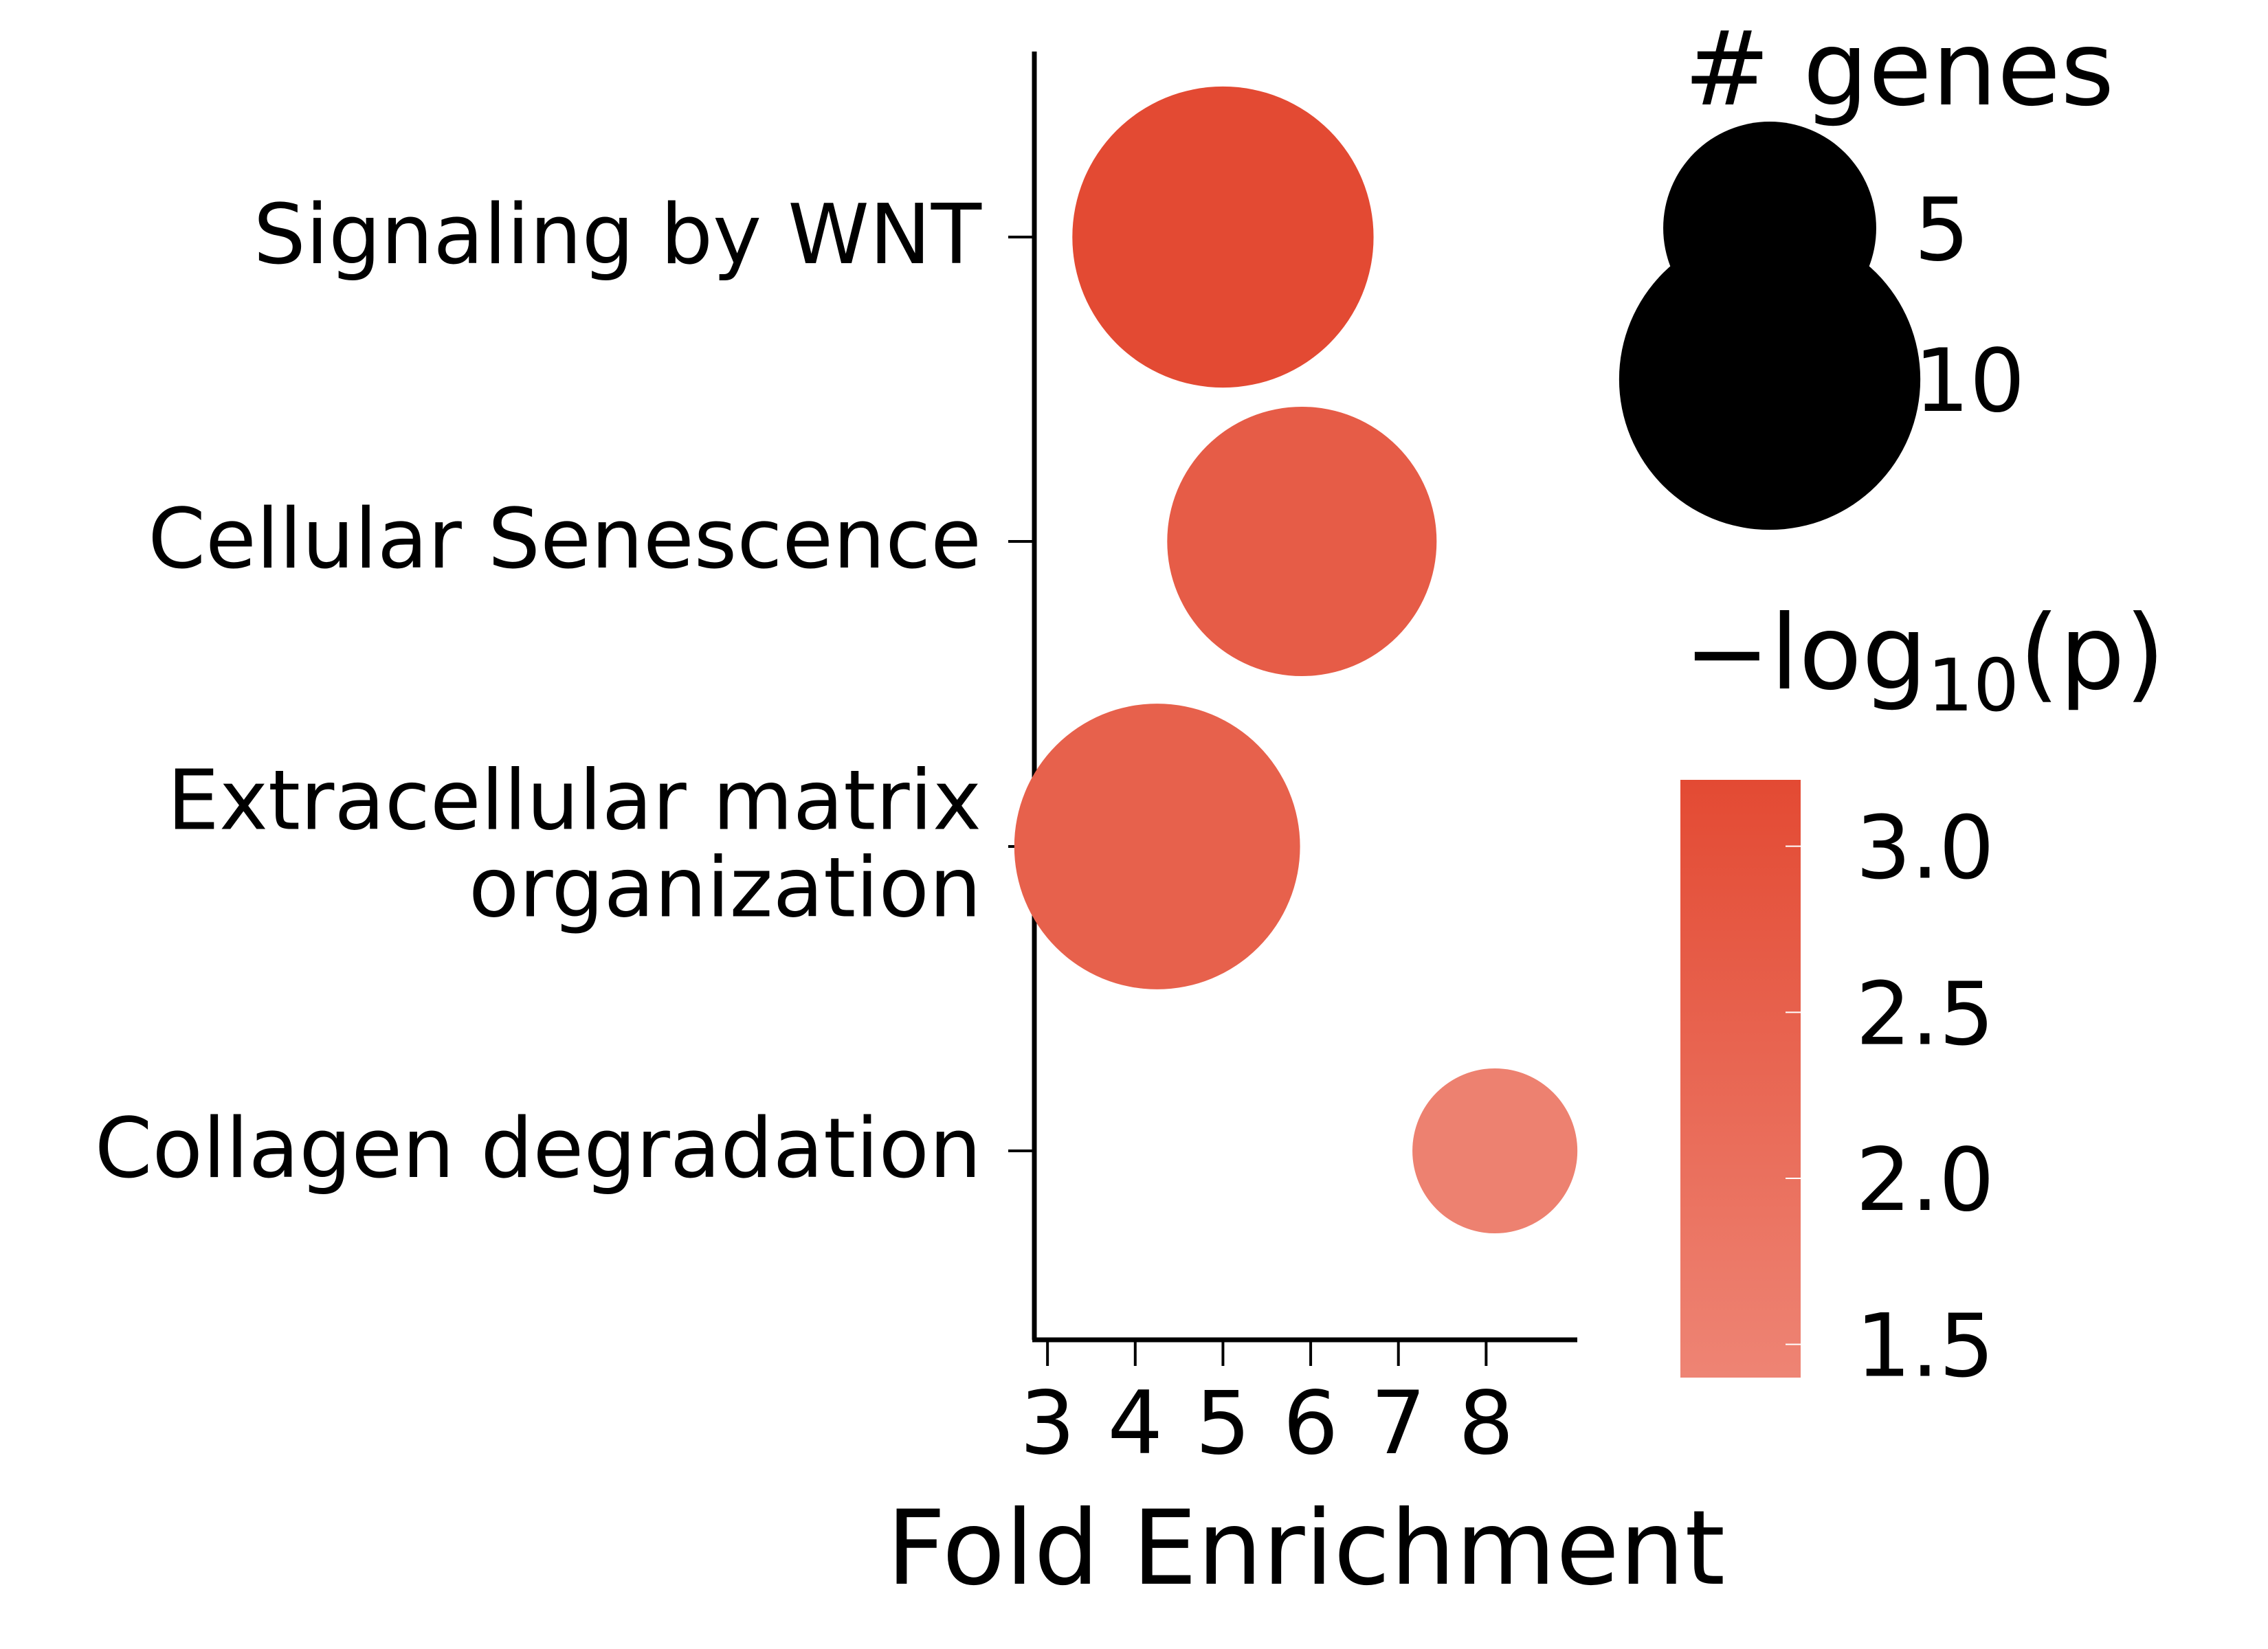 This screenshot has width=2268, height=1649. Describe the element at coordinates (1486, 1423) in the screenshot. I see `x-tick-label: 8` at that location.